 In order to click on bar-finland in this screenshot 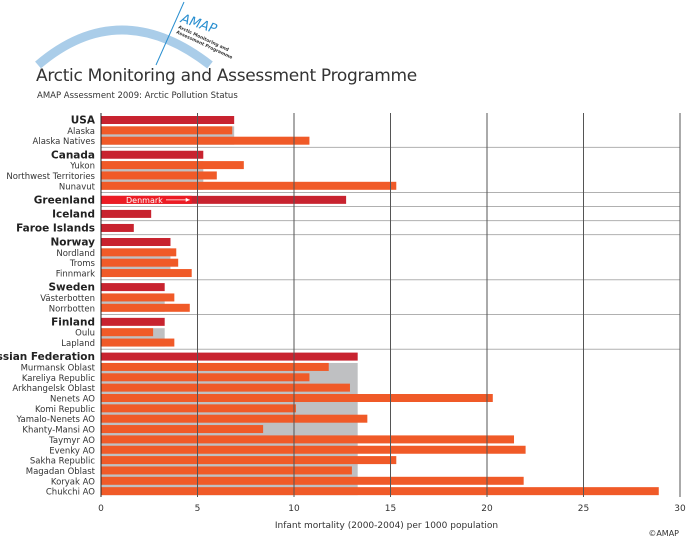, I will do `click(133, 321)`.